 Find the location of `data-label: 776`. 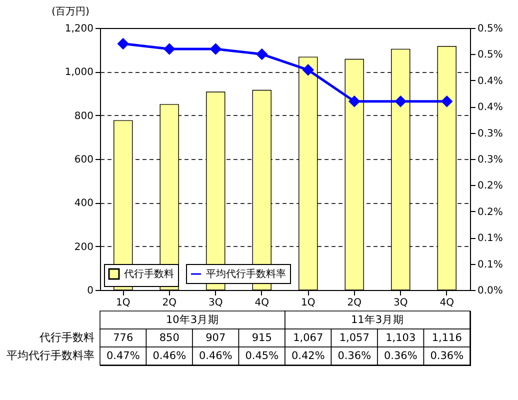

data-label: 776 is located at coordinates (123, 338).